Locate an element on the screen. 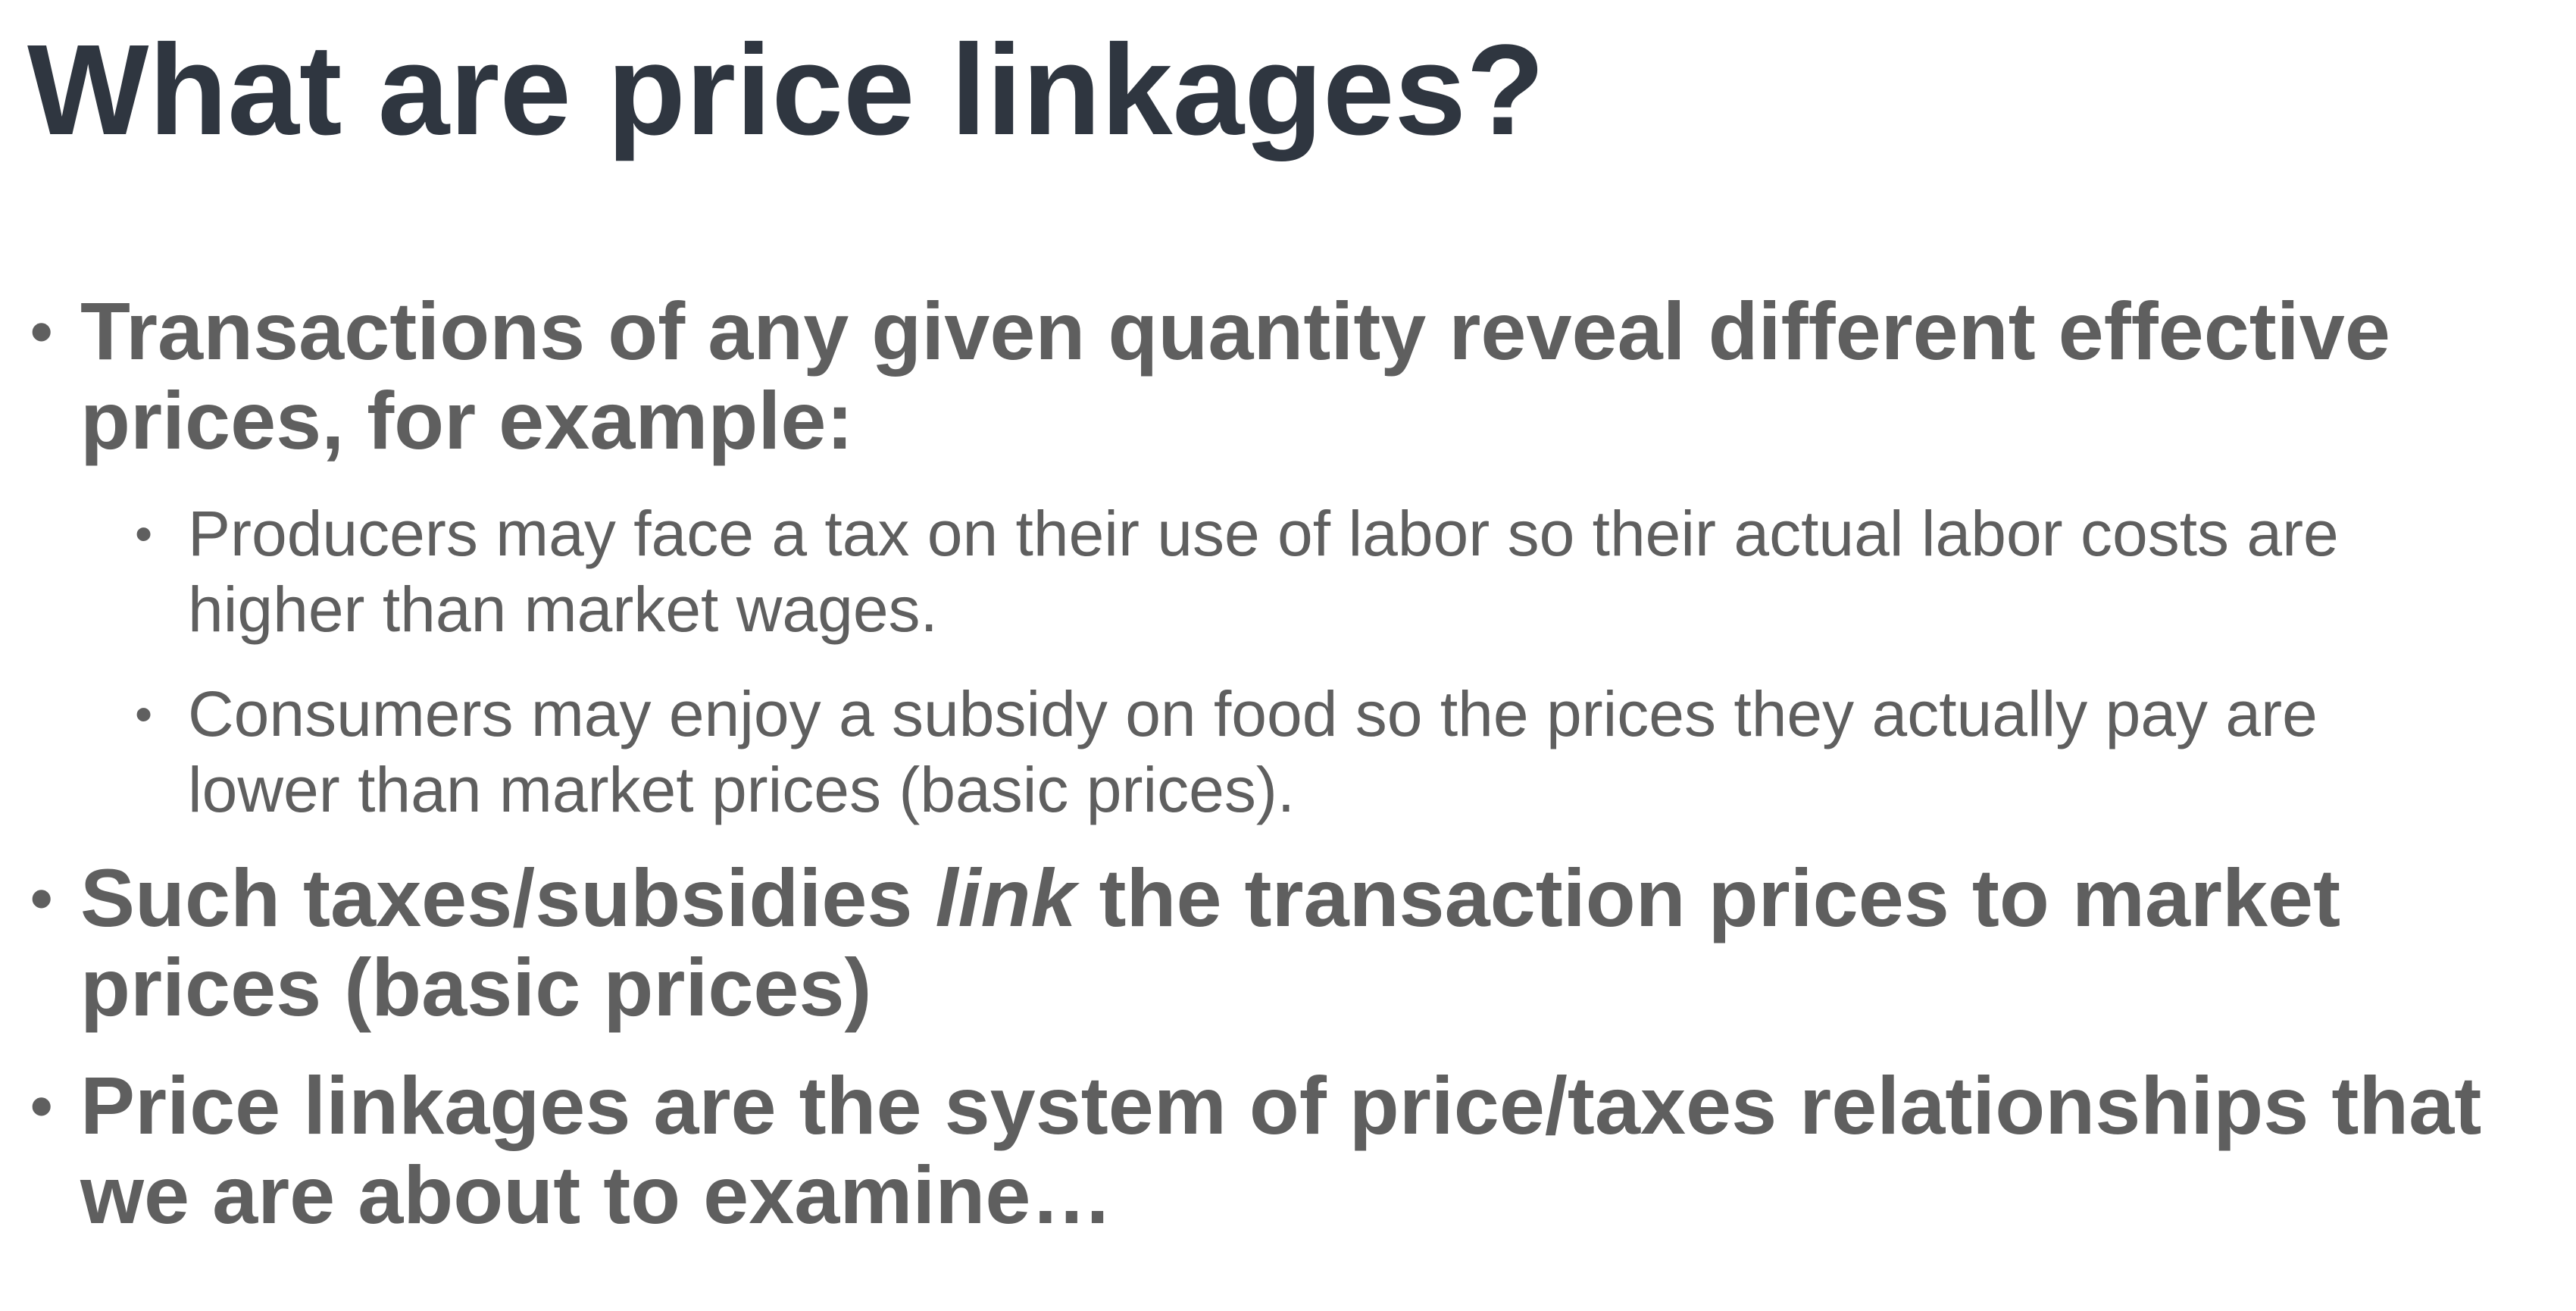  bullet-segment: Such taxes/subsidies is located at coordinates (508, 898).